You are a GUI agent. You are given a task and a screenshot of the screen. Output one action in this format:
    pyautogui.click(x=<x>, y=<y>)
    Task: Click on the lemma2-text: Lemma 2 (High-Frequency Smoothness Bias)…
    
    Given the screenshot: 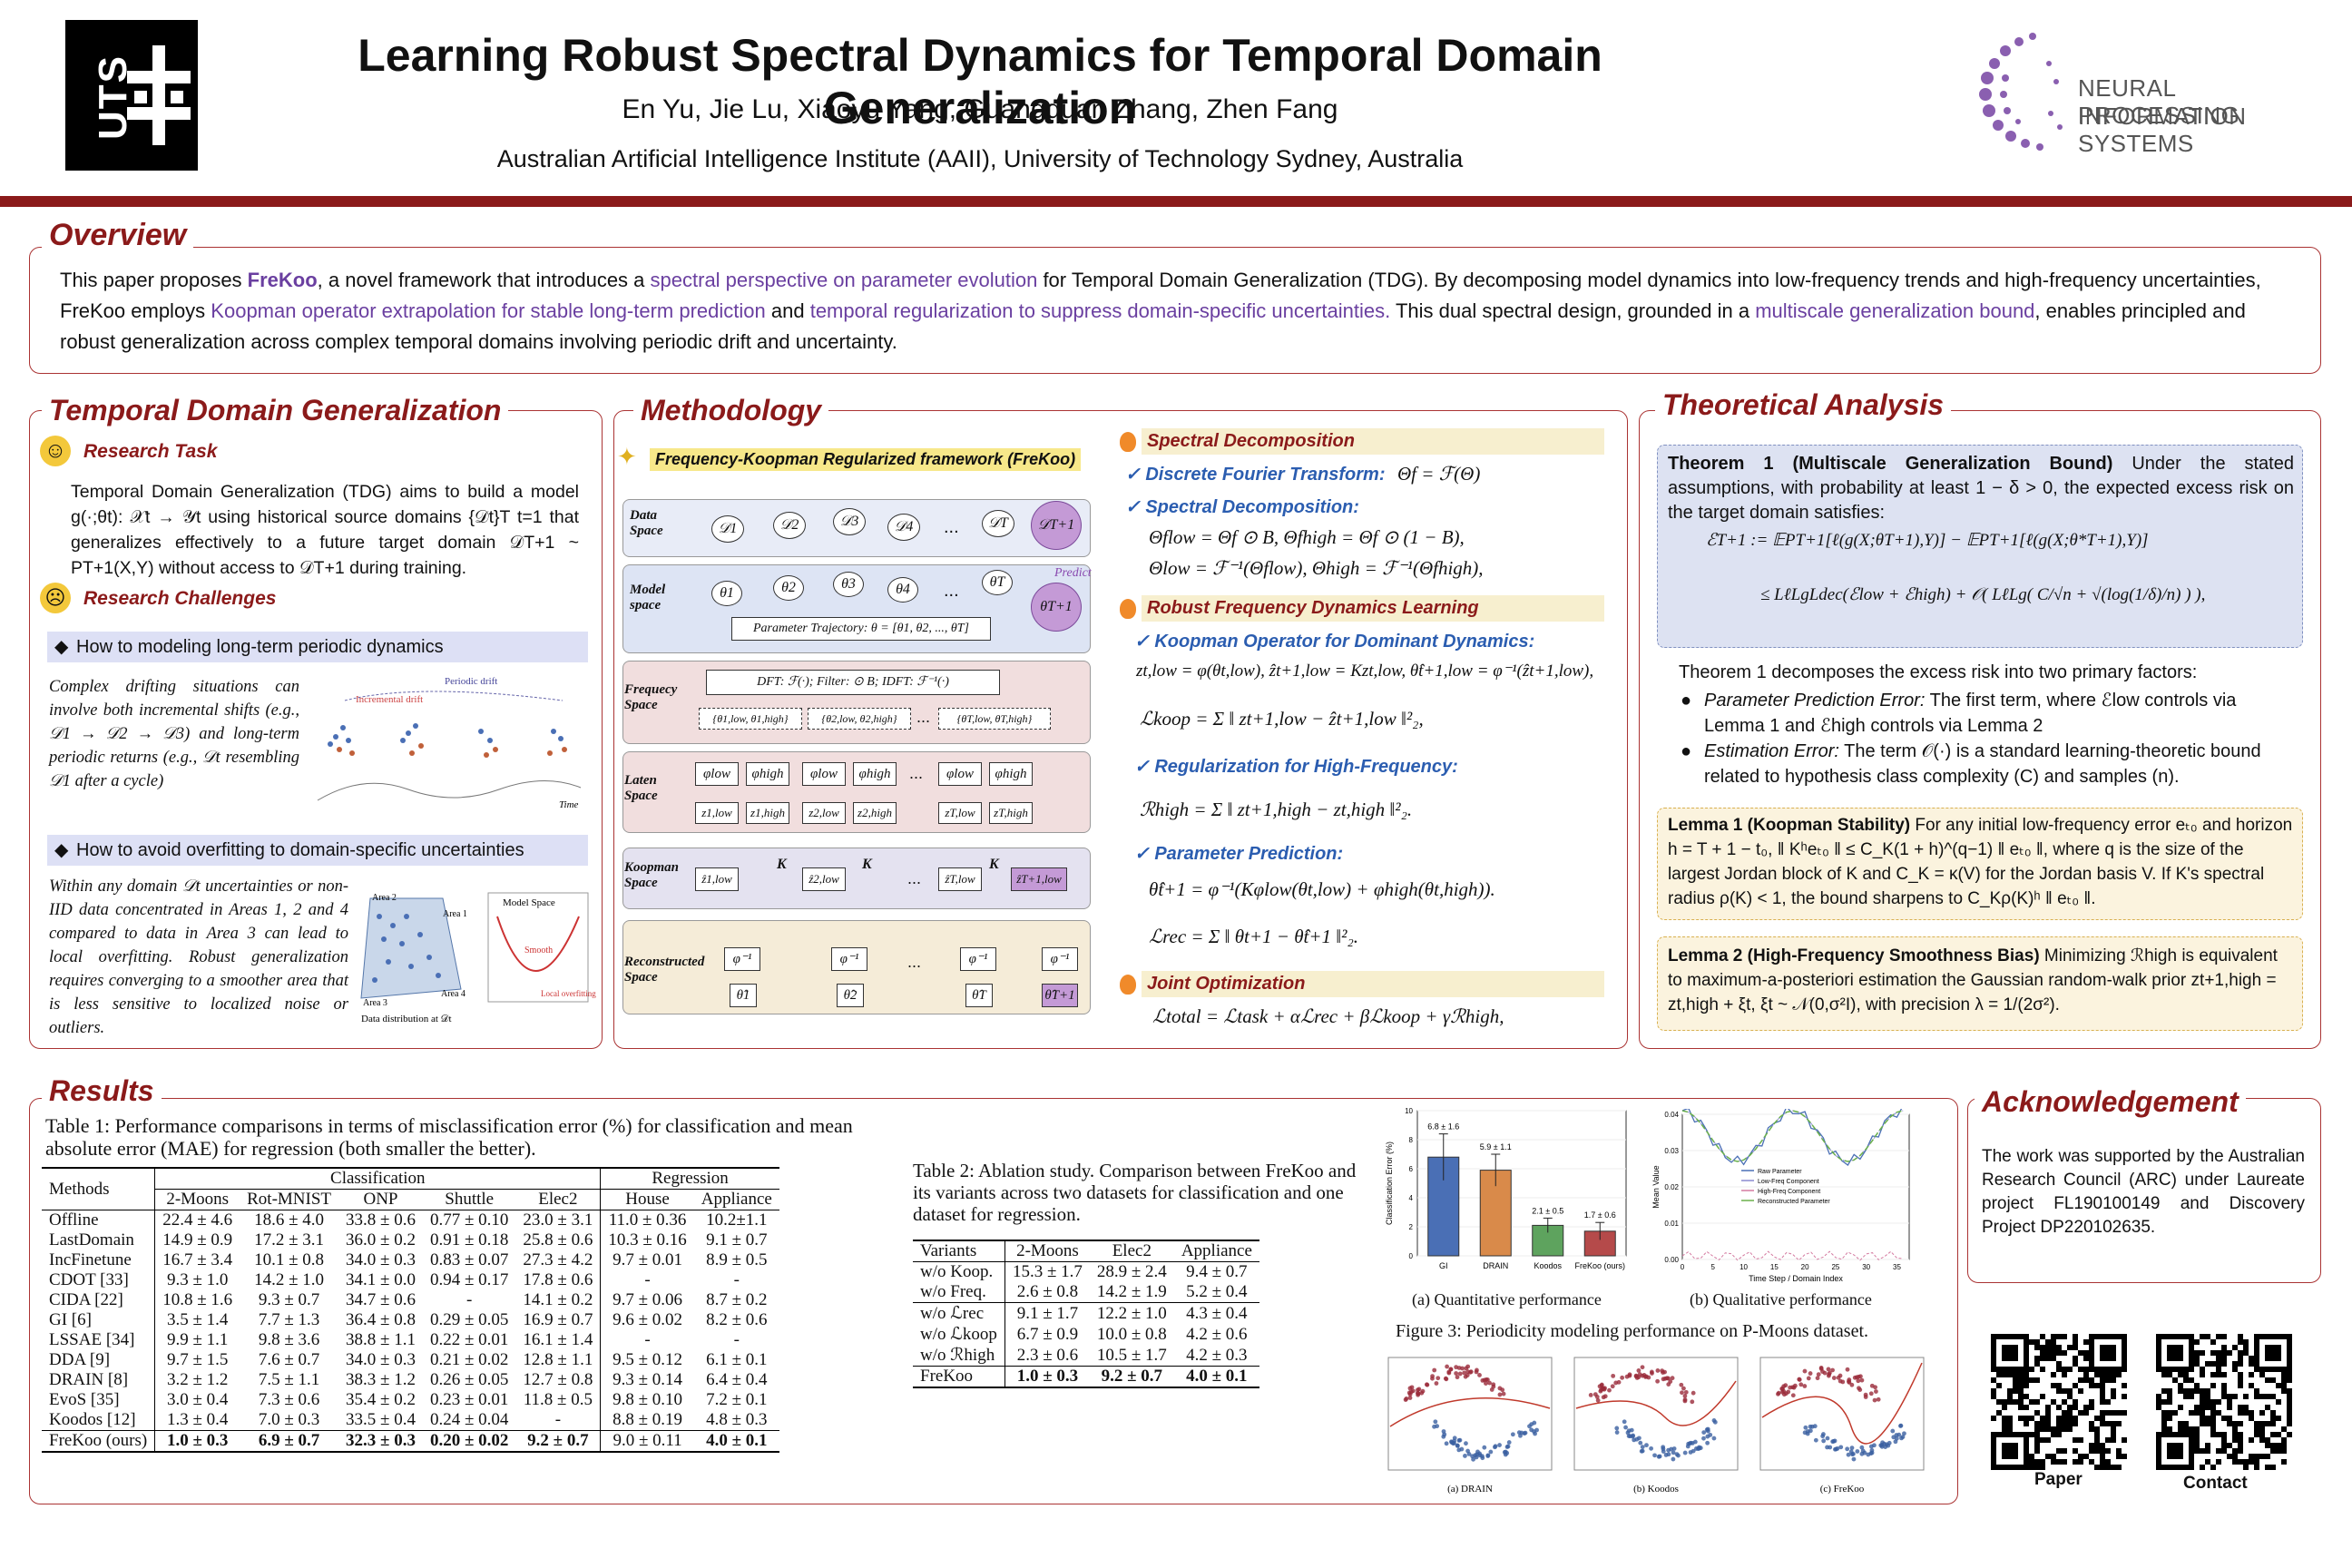 What is the action you would take?
    pyautogui.click(x=1982, y=980)
    